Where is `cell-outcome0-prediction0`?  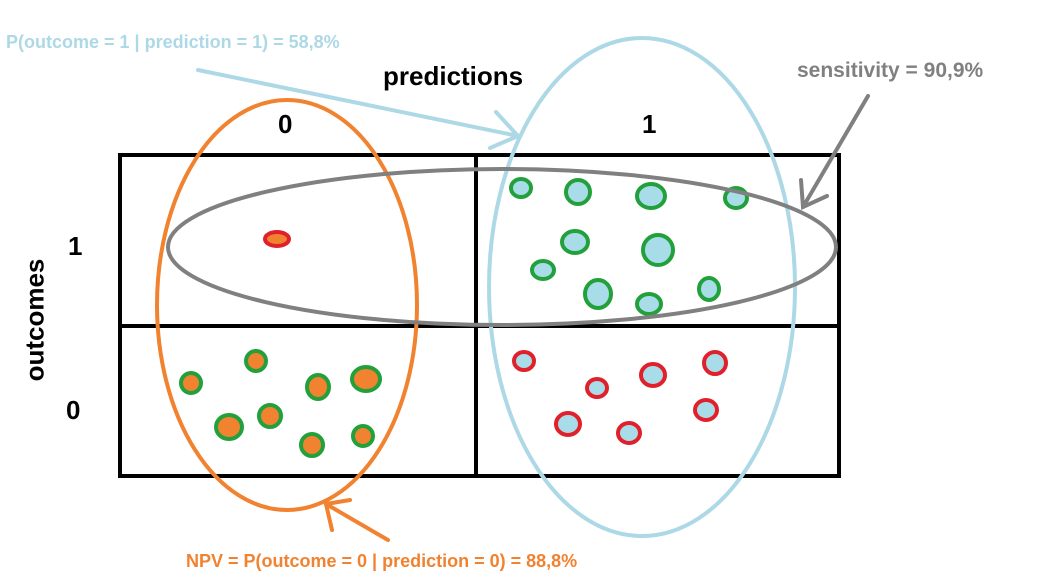 cell-outcome0-prediction0 is located at coordinates (280, 403).